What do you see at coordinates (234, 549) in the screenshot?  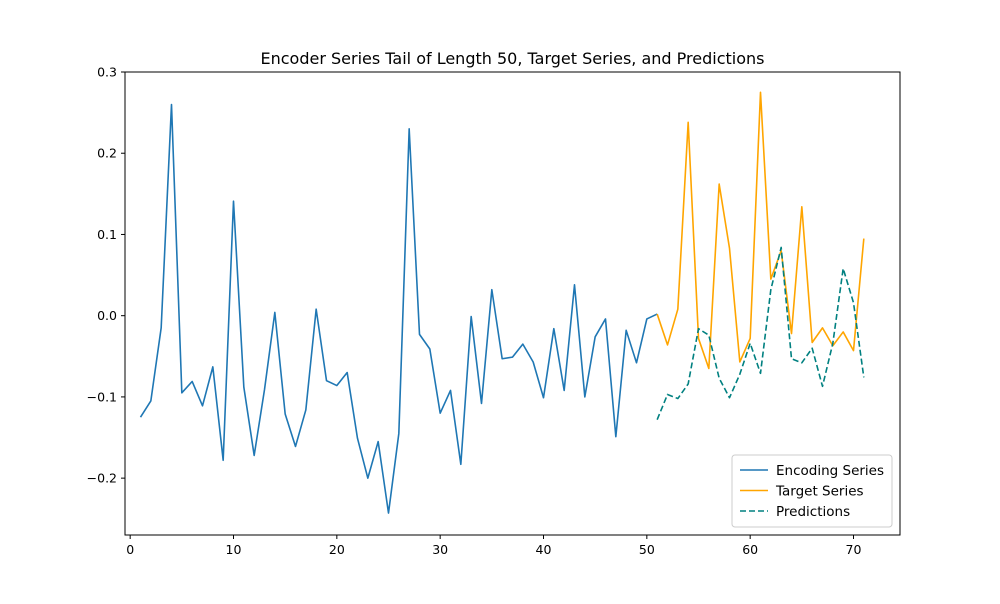 I see `x-tick-label: 10` at bounding box center [234, 549].